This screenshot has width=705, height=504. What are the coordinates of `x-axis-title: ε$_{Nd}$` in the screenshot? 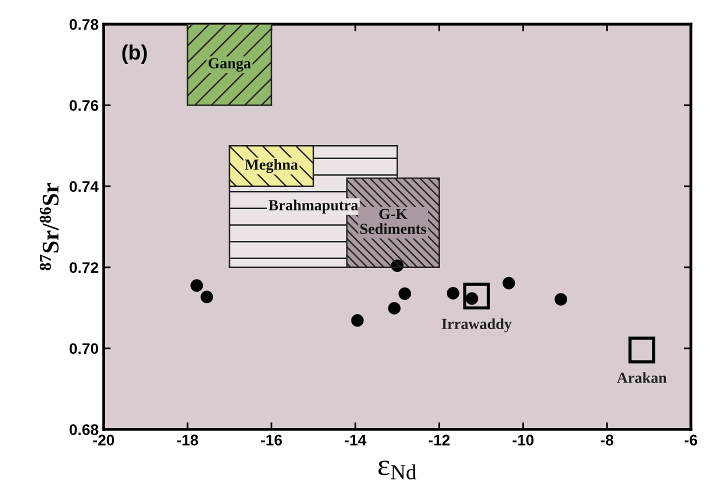 It's located at (397, 470).